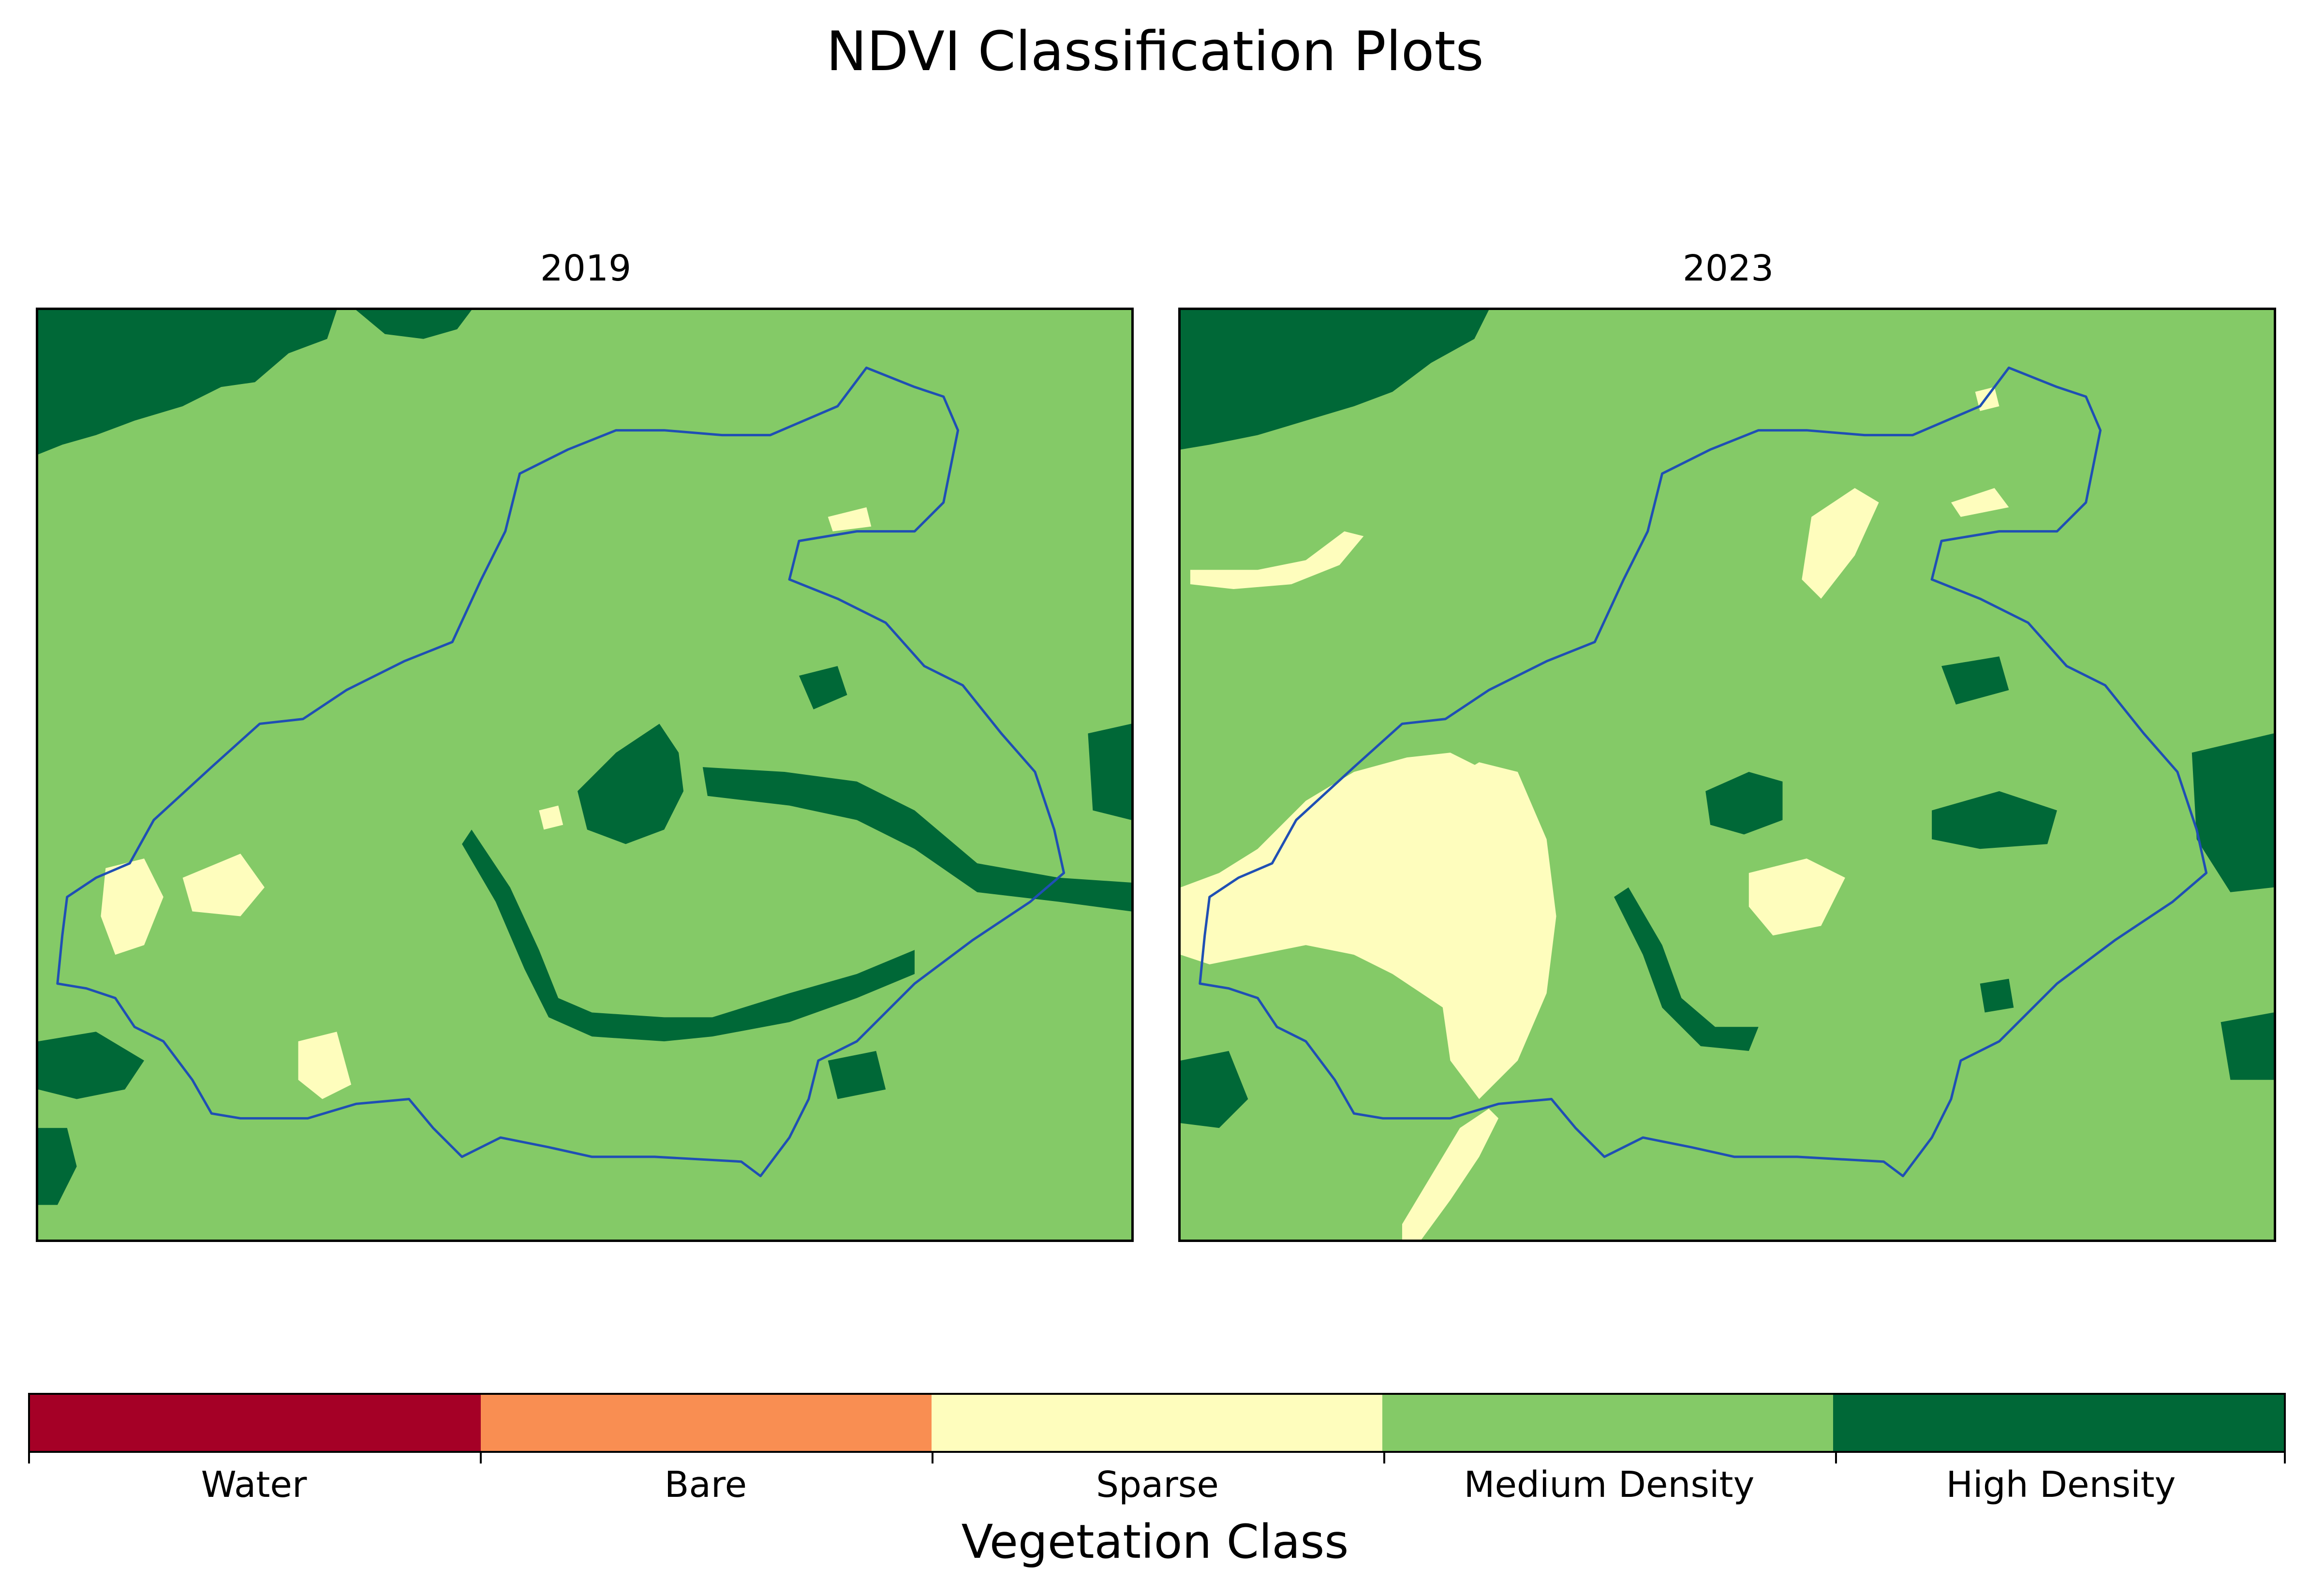 The width and height of the screenshot is (2310, 1596). Describe the element at coordinates (1109, 772) in the screenshot. I see `high-density-east-edge` at that location.